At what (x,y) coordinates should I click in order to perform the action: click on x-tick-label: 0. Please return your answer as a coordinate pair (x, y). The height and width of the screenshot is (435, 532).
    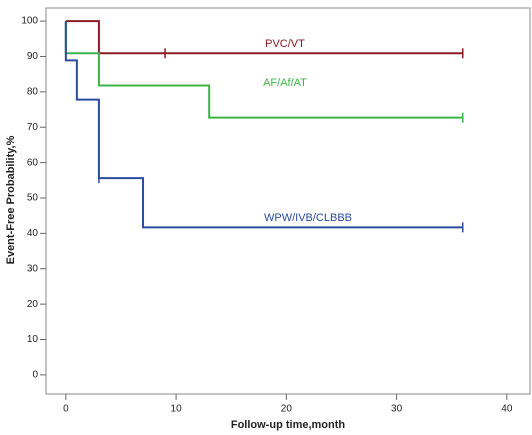
    Looking at the image, I should click on (66, 409).